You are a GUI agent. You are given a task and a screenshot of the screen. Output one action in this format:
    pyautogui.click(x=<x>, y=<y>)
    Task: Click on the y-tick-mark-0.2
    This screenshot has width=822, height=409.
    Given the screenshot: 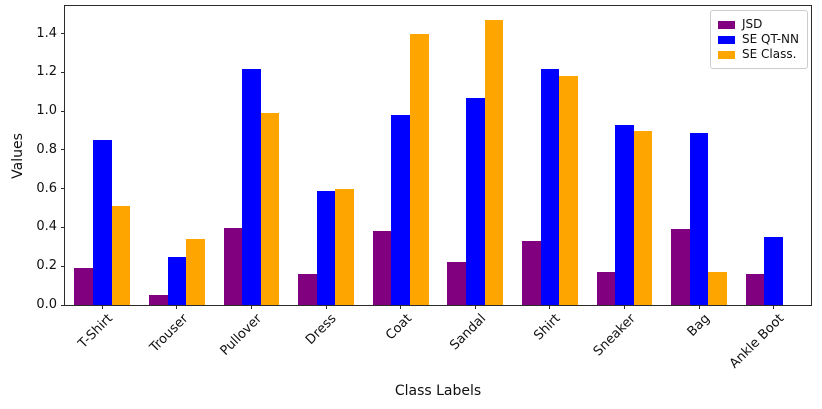 What is the action you would take?
    pyautogui.click(x=63, y=266)
    